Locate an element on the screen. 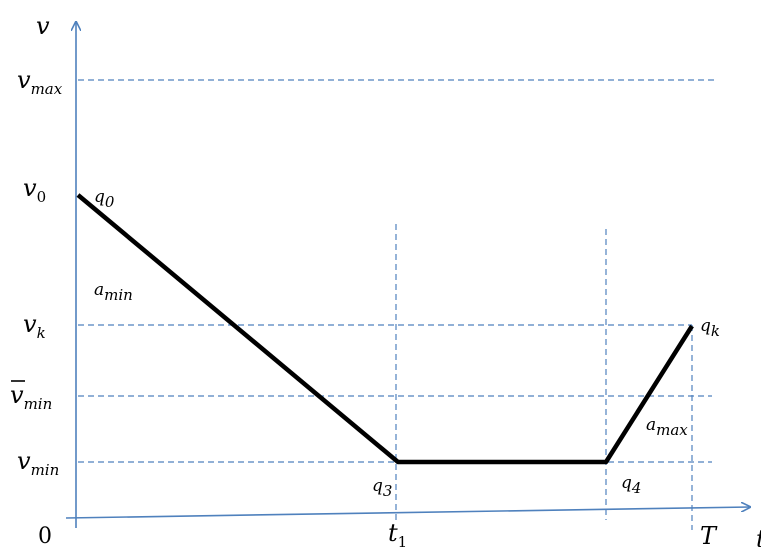  t-axis is located at coordinates (407, 513).